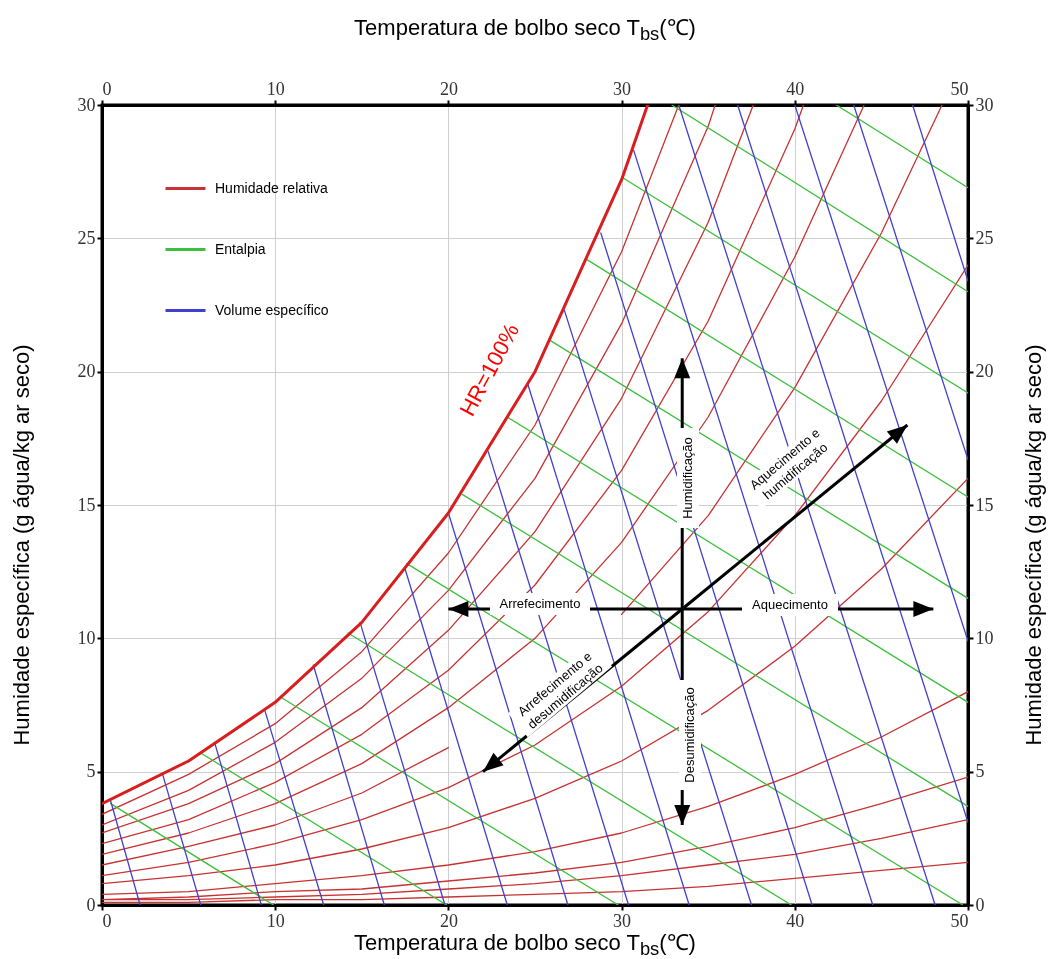 Image resolution: width=1048 pixels, height=959 pixels. Describe the element at coordinates (22, 545) in the screenshot. I see `y-axis-title: Humidade específica (g água/kg ar seco)` at that location.